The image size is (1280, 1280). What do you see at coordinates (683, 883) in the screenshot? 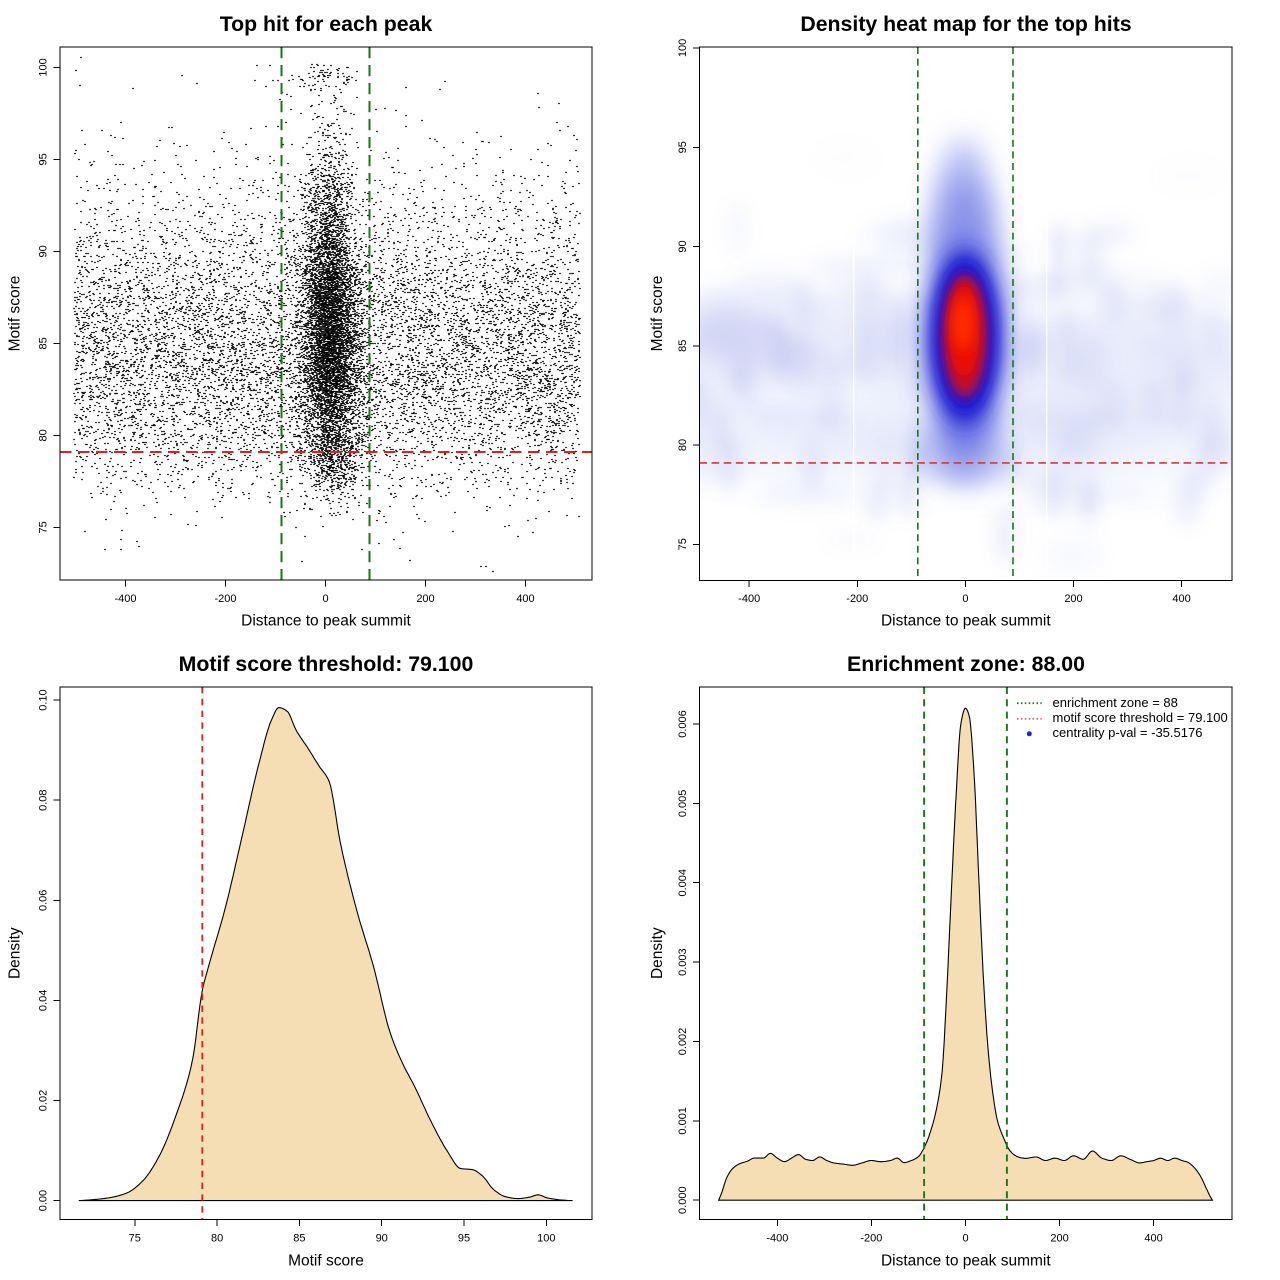
I see `svg-text: 0.004` at bounding box center [683, 883].